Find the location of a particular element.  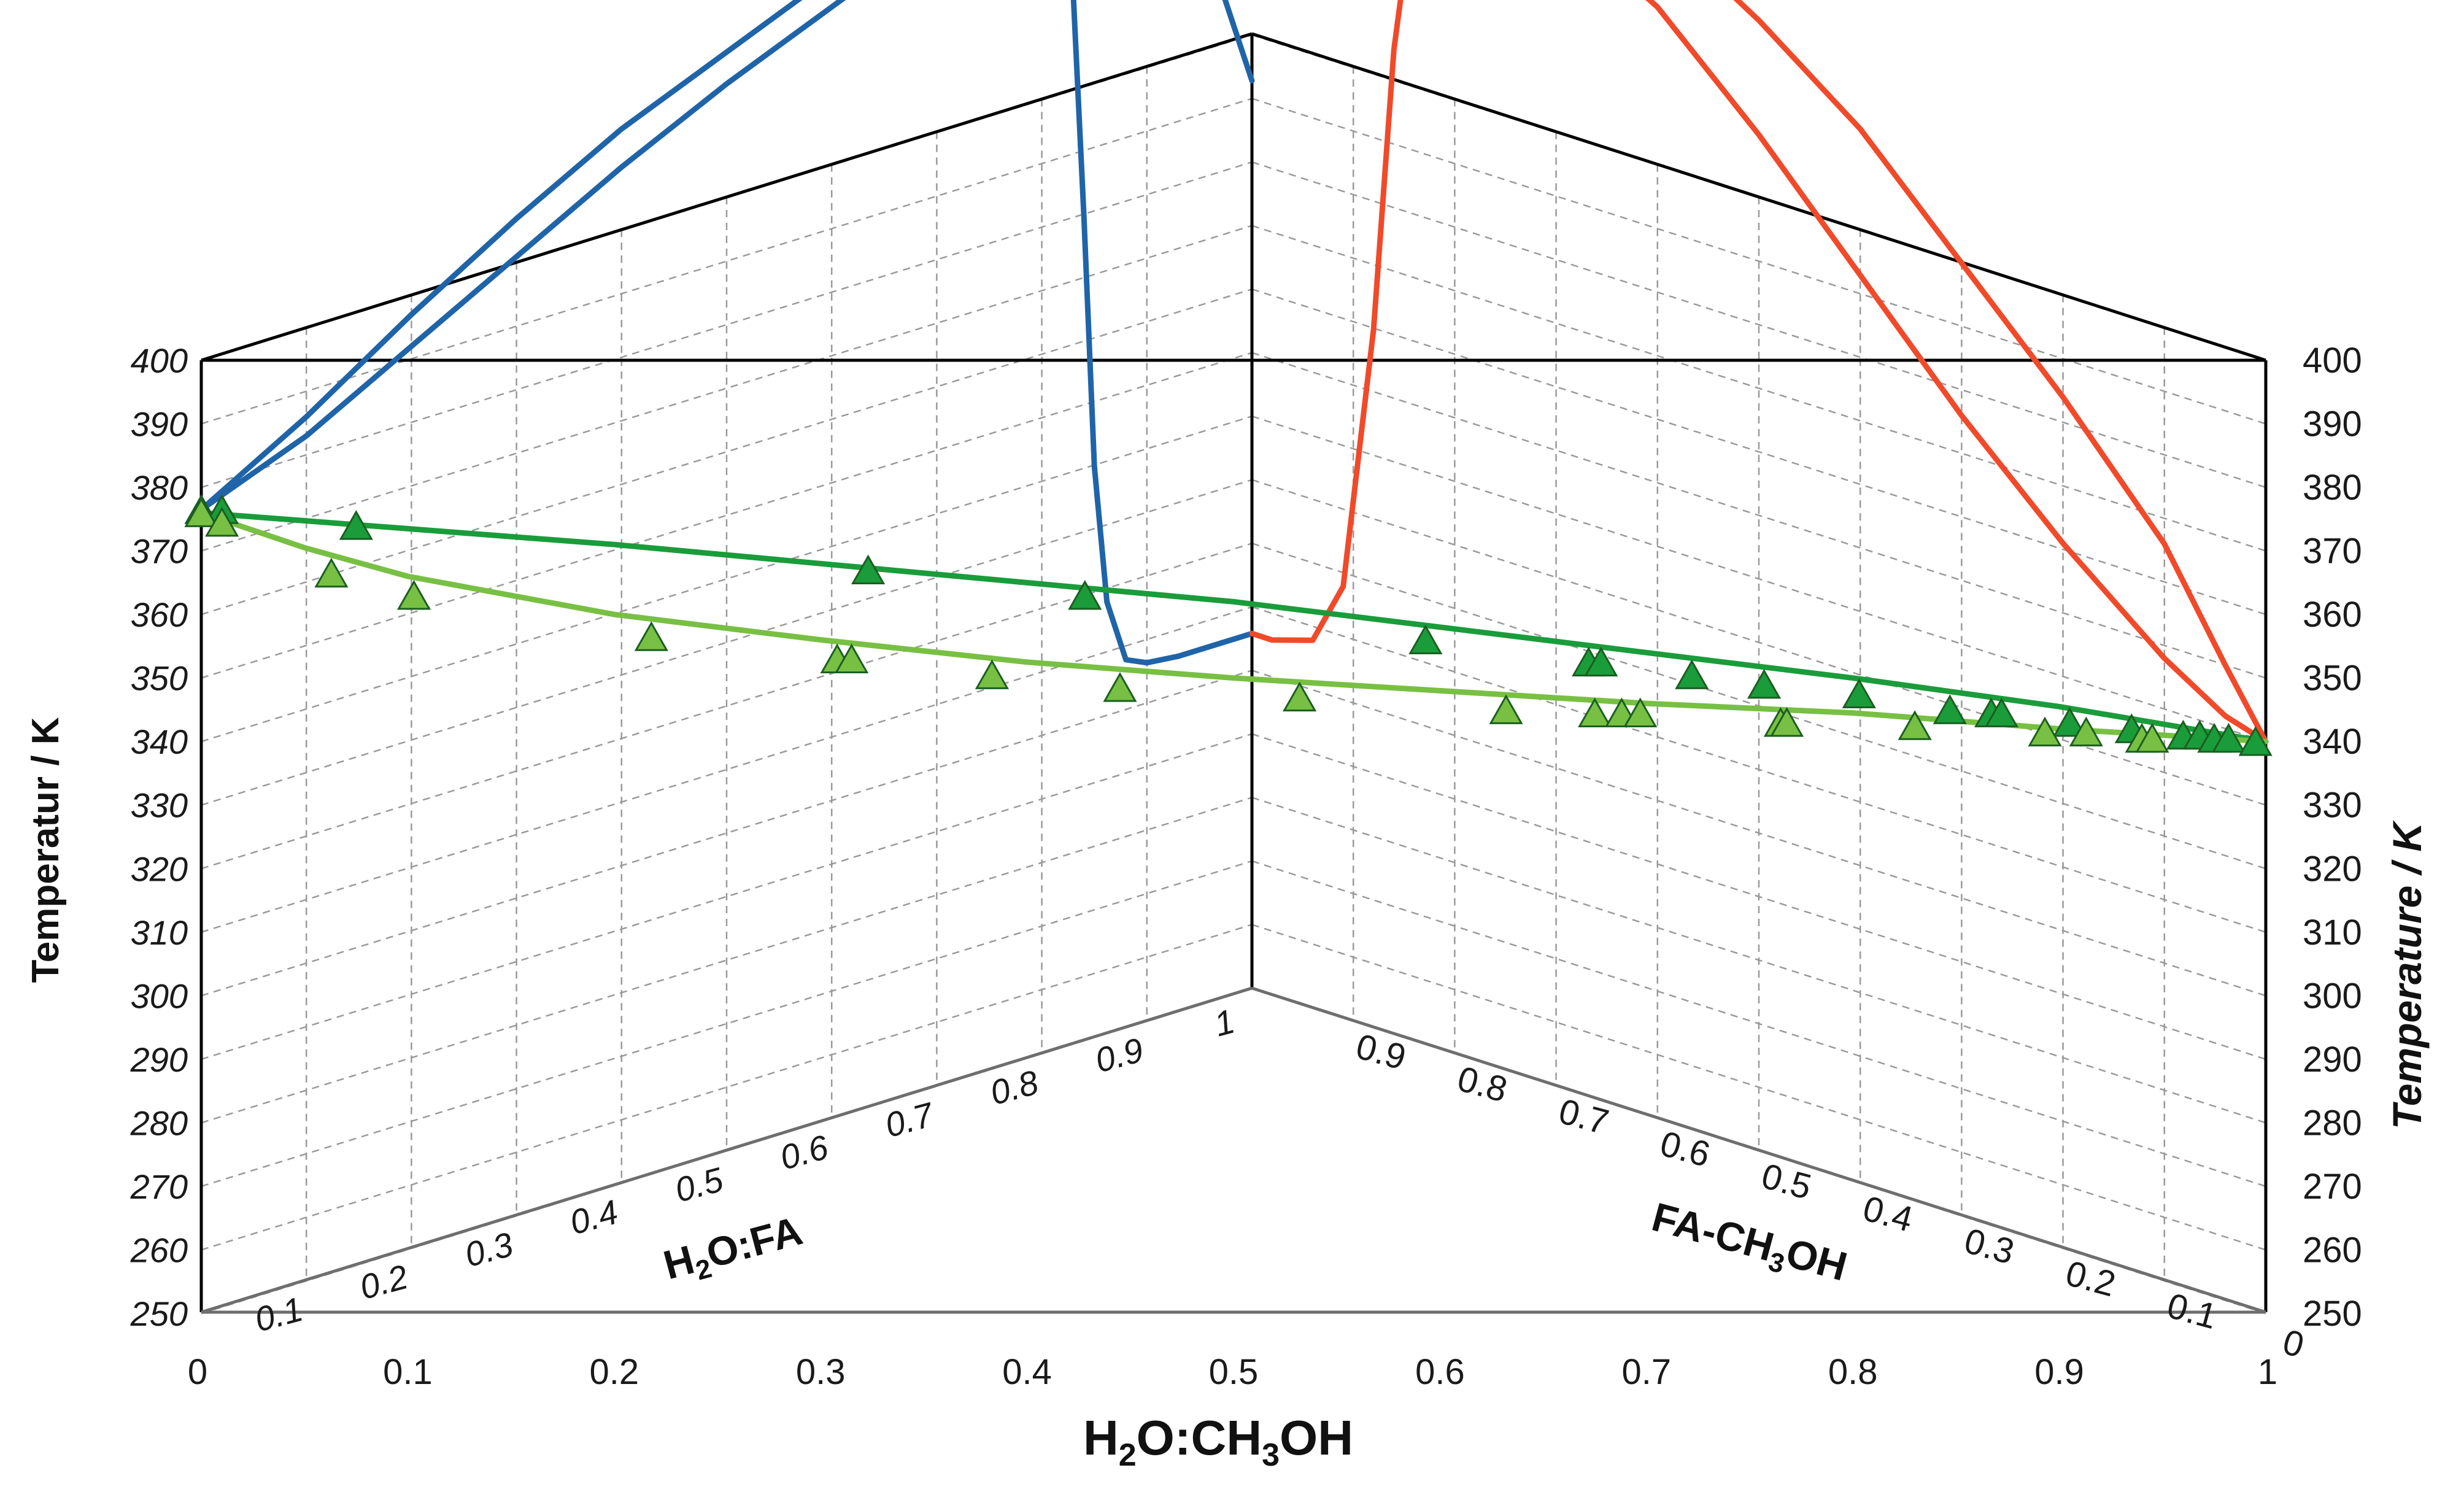

right-floor-tick: 0.1 is located at coordinates (2192, 1311).